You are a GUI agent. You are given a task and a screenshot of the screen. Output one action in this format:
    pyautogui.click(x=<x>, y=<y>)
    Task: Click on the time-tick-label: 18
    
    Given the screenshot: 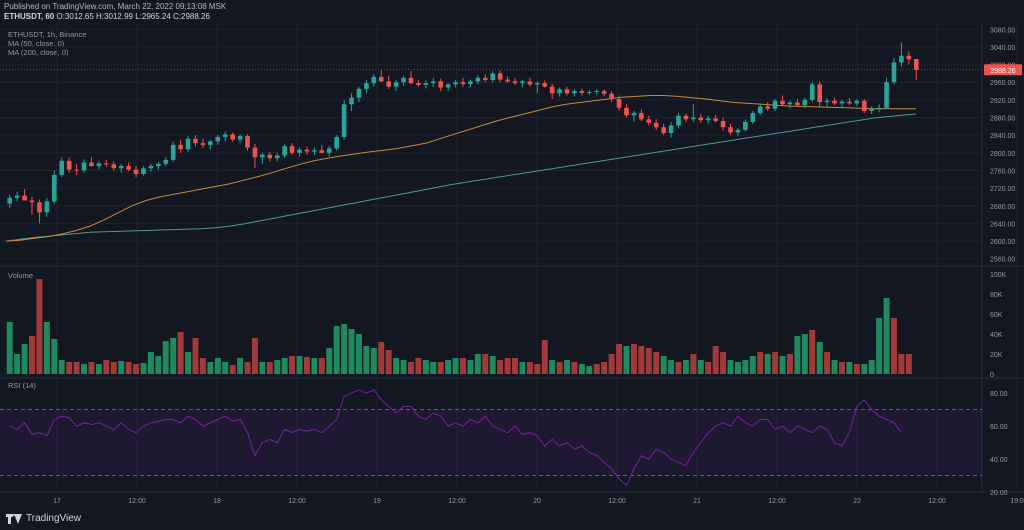 What is the action you would take?
    pyautogui.click(x=217, y=501)
    